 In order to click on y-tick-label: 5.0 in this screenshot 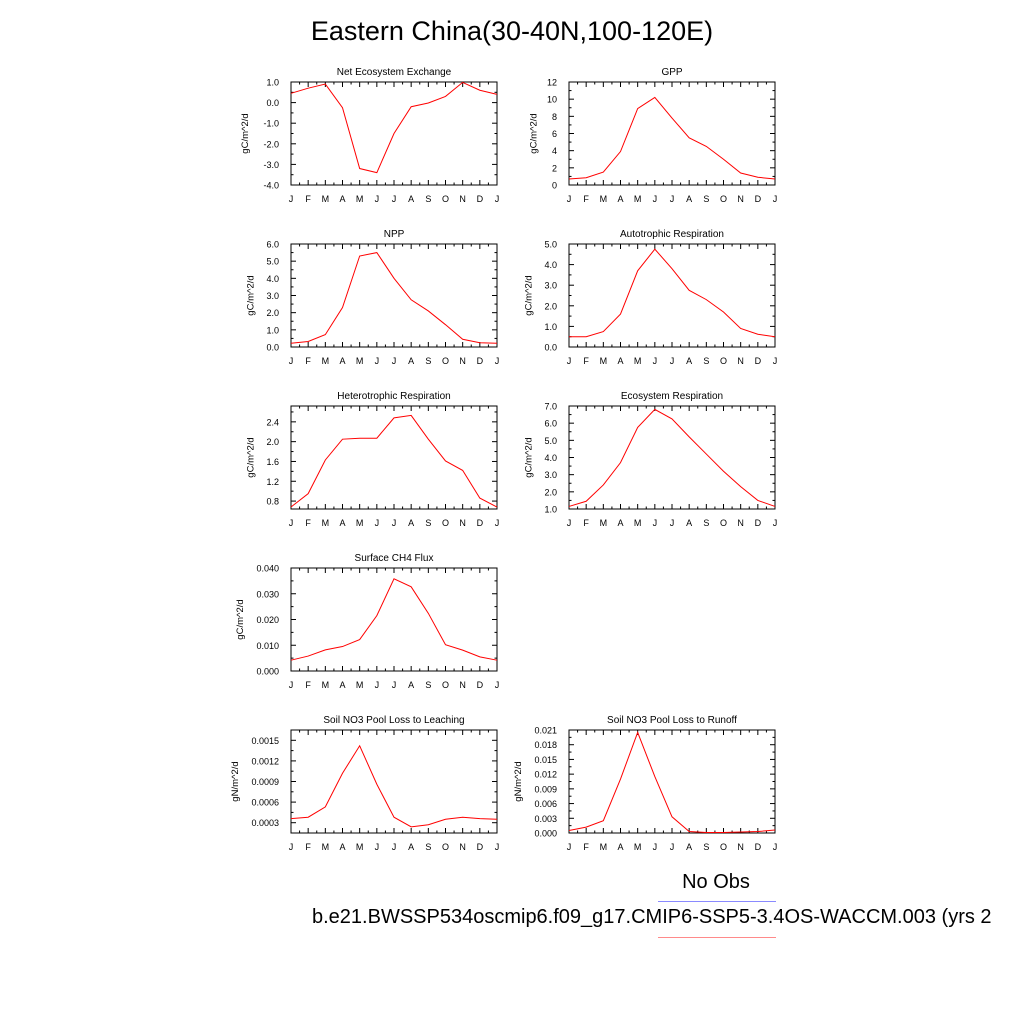, I will do `click(550, 441)`.